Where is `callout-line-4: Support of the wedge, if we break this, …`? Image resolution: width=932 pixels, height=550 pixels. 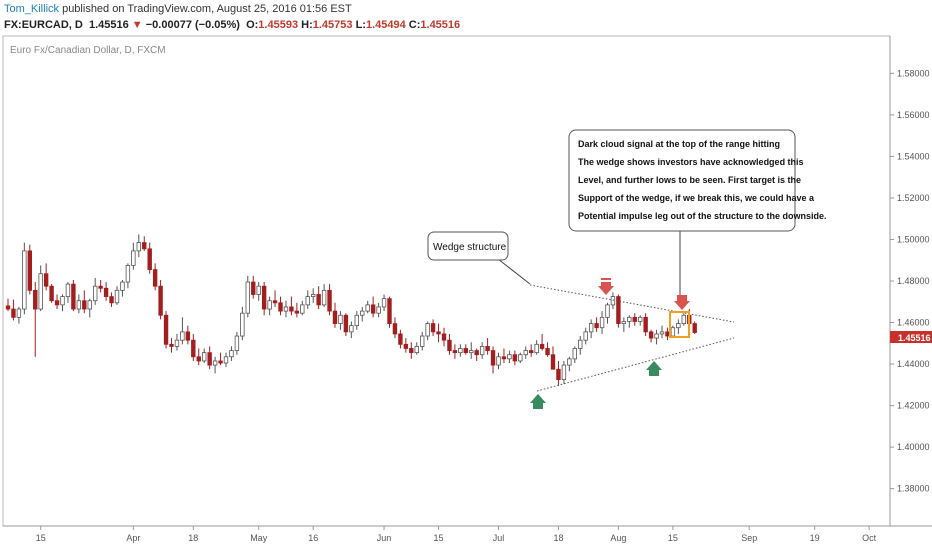 callout-line-4: Support of the wedge, if we break this, … is located at coordinates (696, 198).